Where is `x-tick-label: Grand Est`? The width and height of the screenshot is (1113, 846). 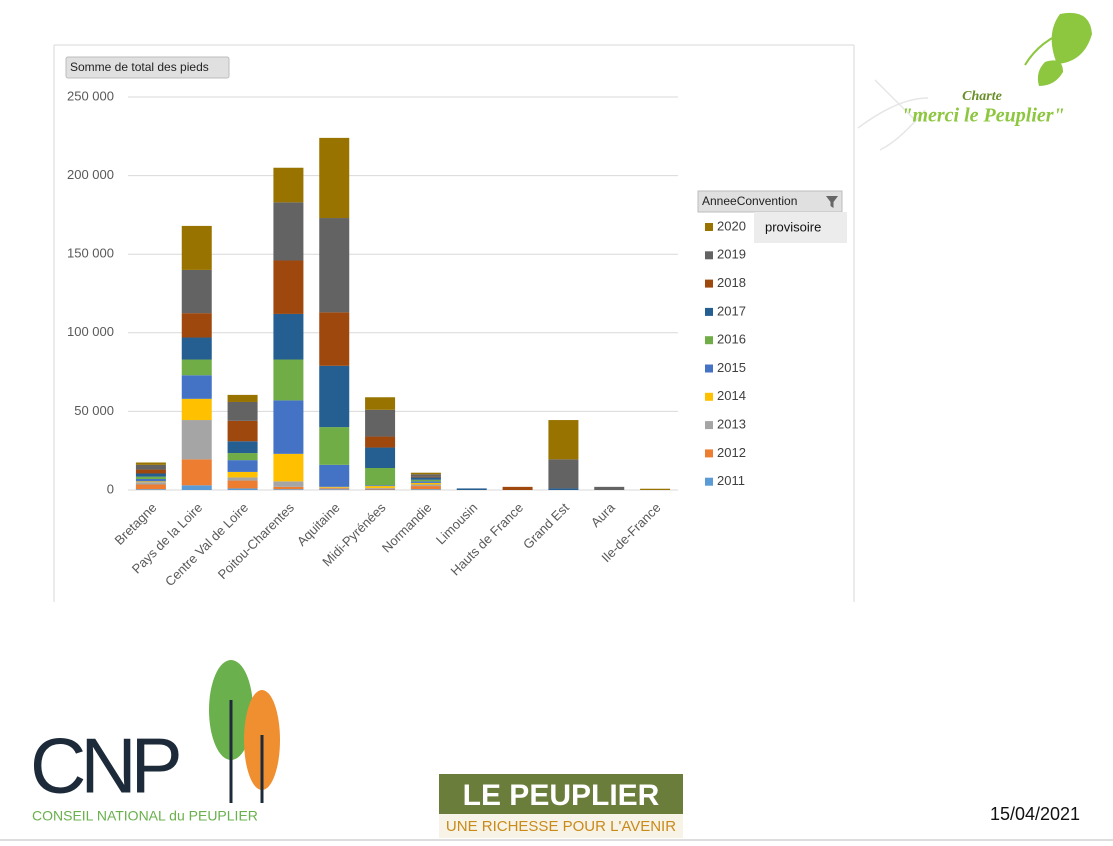 x-tick-label: Grand Est is located at coordinates (546, 526).